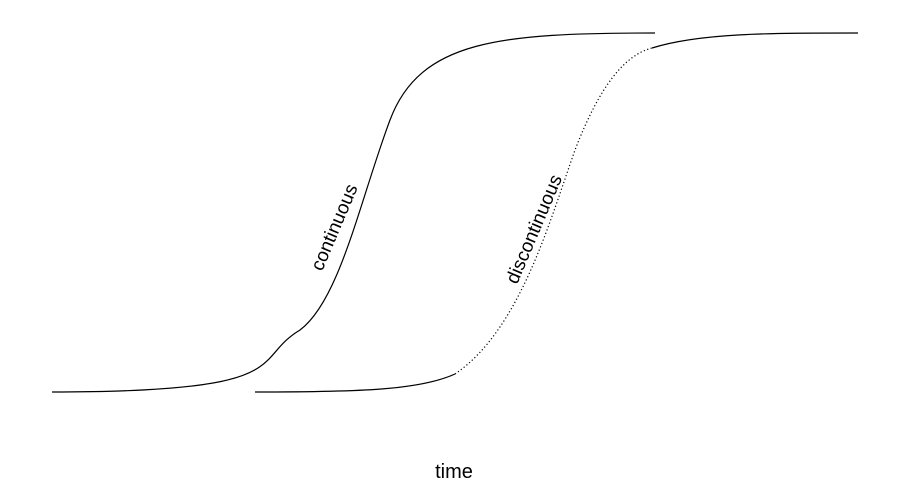 The height and width of the screenshot is (483, 909). What do you see at coordinates (755, 40) in the screenshot?
I see `discontinuous-upper-segment` at bounding box center [755, 40].